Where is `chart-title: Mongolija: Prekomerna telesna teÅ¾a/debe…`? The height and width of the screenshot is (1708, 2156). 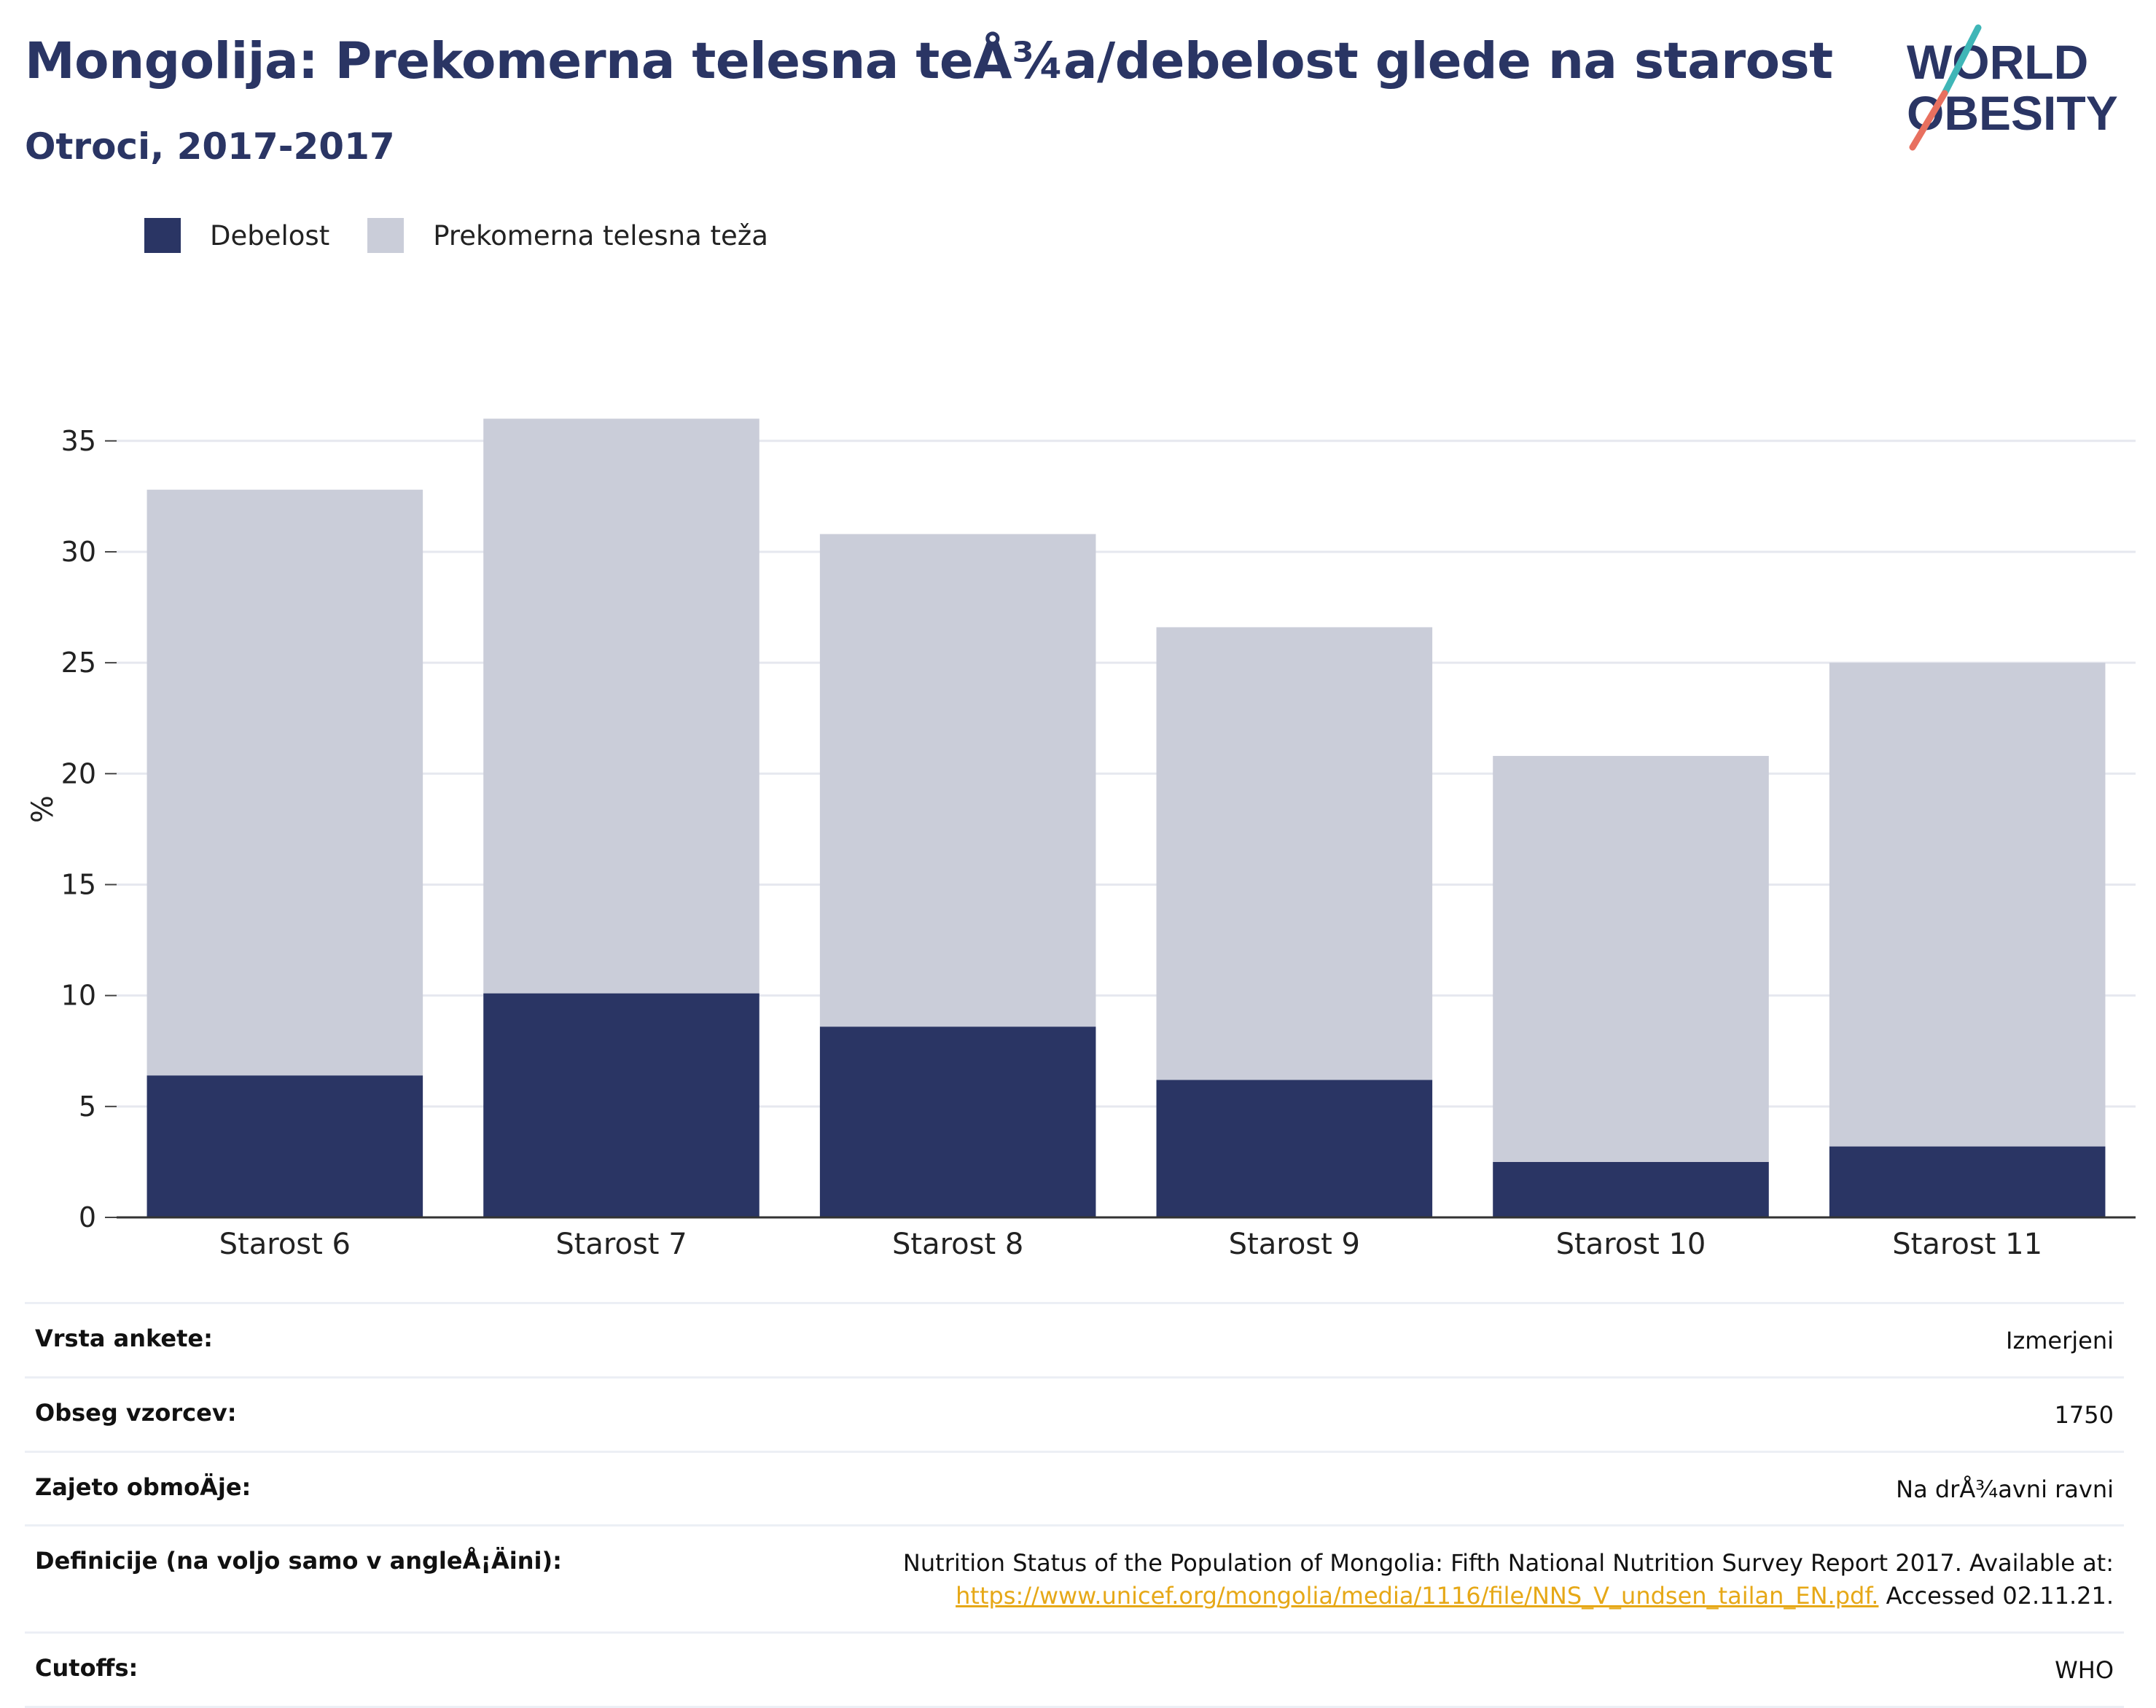
chart-title: Mongolija: Prekomerna telesna teÅ¾a/debe… is located at coordinates (929, 61).